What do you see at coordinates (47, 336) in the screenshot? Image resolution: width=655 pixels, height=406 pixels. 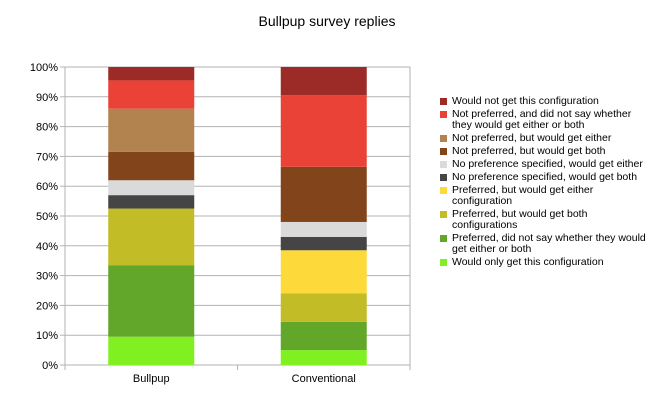 I see `y-tick-label: 10%` at bounding box center [47, 336].